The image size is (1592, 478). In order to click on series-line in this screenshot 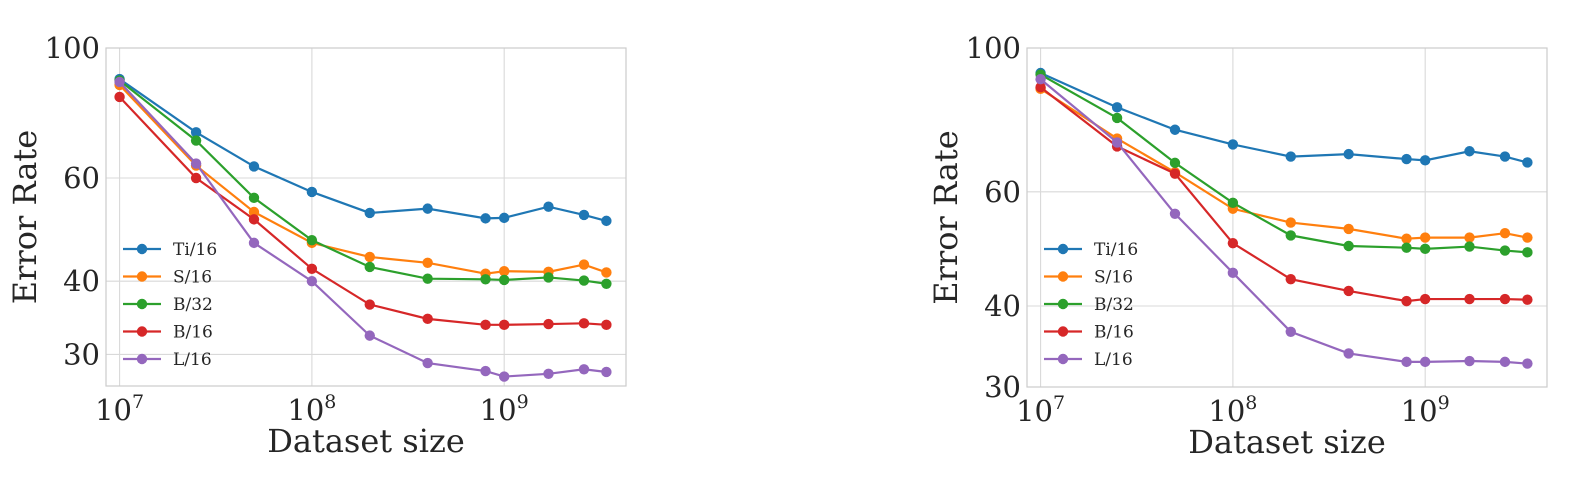, I will do `click(1284, 163)`.